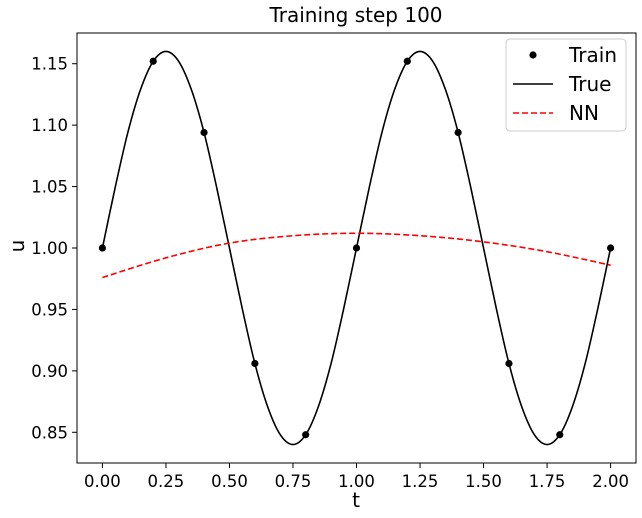 The width and height of the screenshot is (642, 518). I want to click on x-axis-label: t, so click(356, 500).